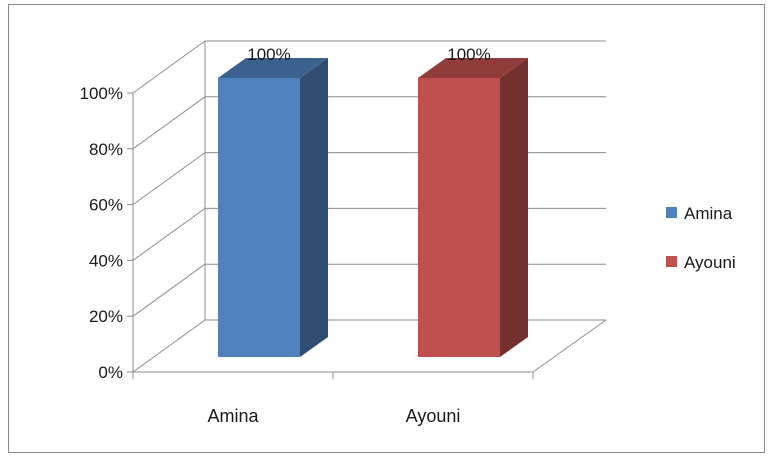 Image resolution: width=775 pixels, height=459 pixels. Describe the element at coordinates (233, 416) in the screenshot. I see `x-tick-label: Amina` at that location.